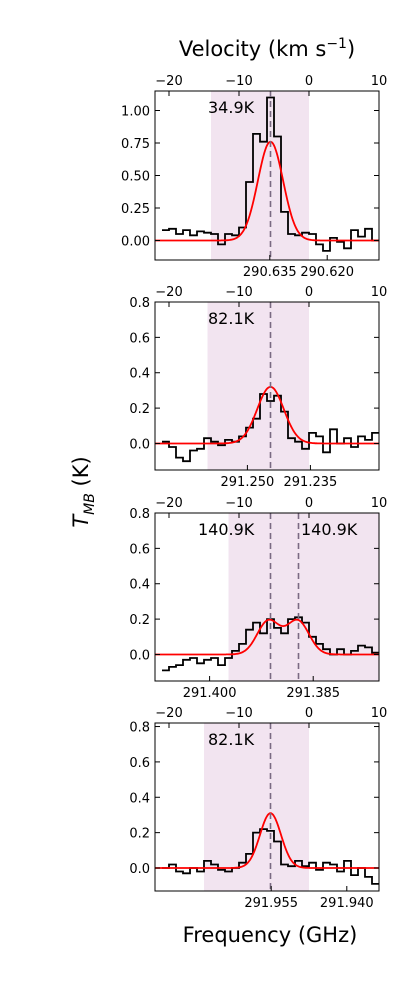 The height and width of the screenshot is (1000, 400). I want to click on frequency-tick-label: 290.620, so click(327, 272).